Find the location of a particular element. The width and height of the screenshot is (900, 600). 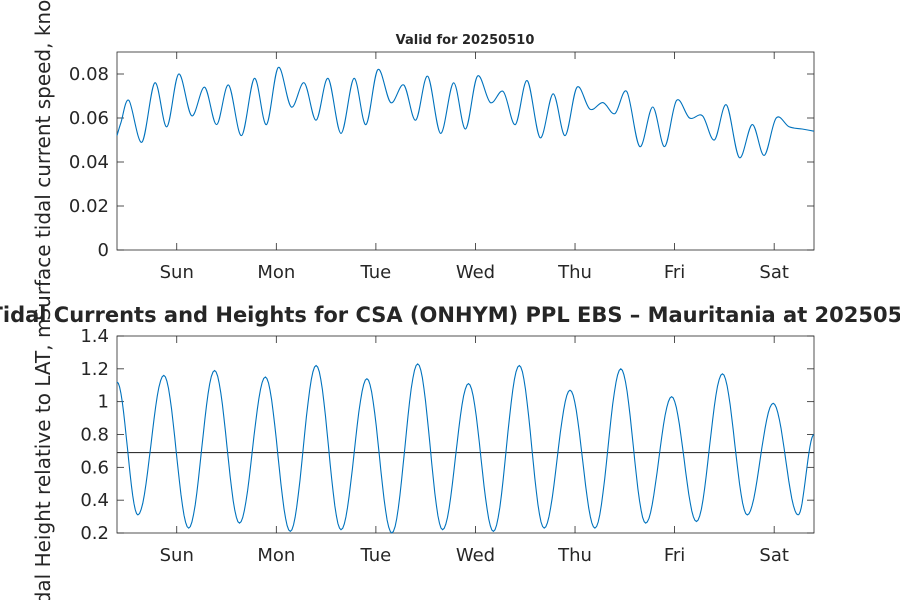

y-tick-label: 0.06 is located at coordinates (89, 118).